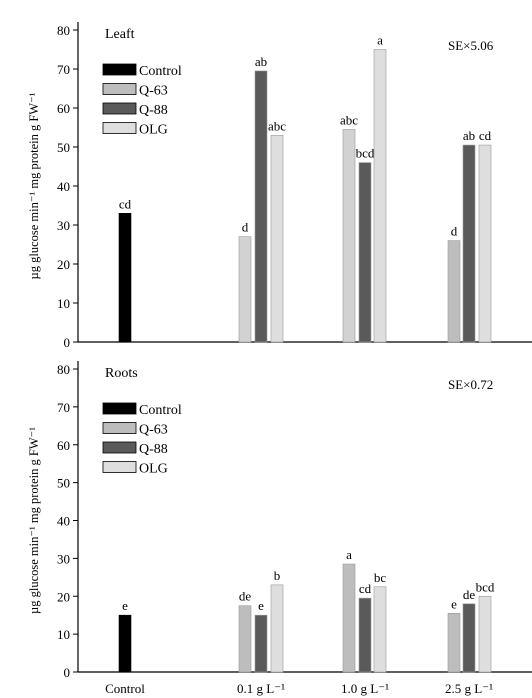 The image size is (532, 698). What do you see at coordinates (261, 688) in the screenshot?
I see `x-category-label: 0.1 g L⁻¹` at bounding box center [261, 688].